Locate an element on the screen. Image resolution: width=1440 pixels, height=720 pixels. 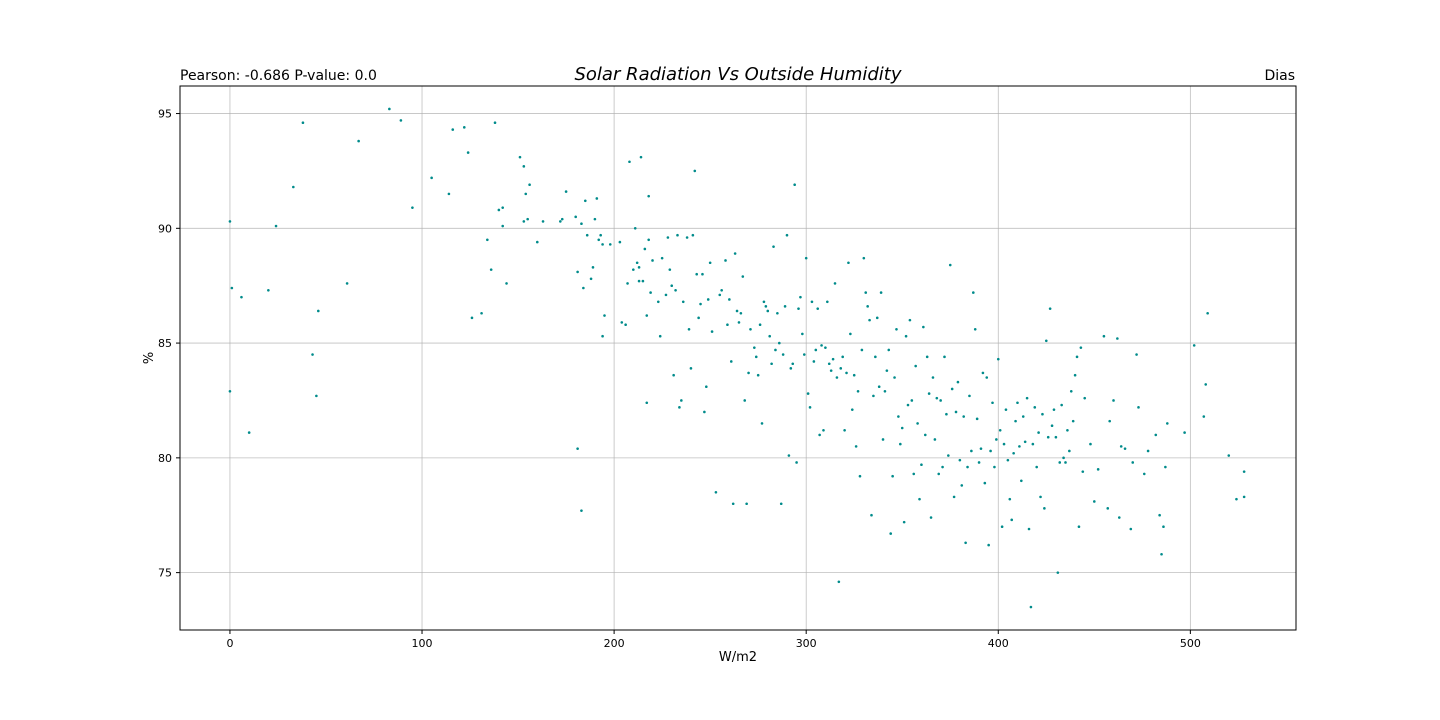
y-tick-label: 85 is located at coordinates (165, 343).